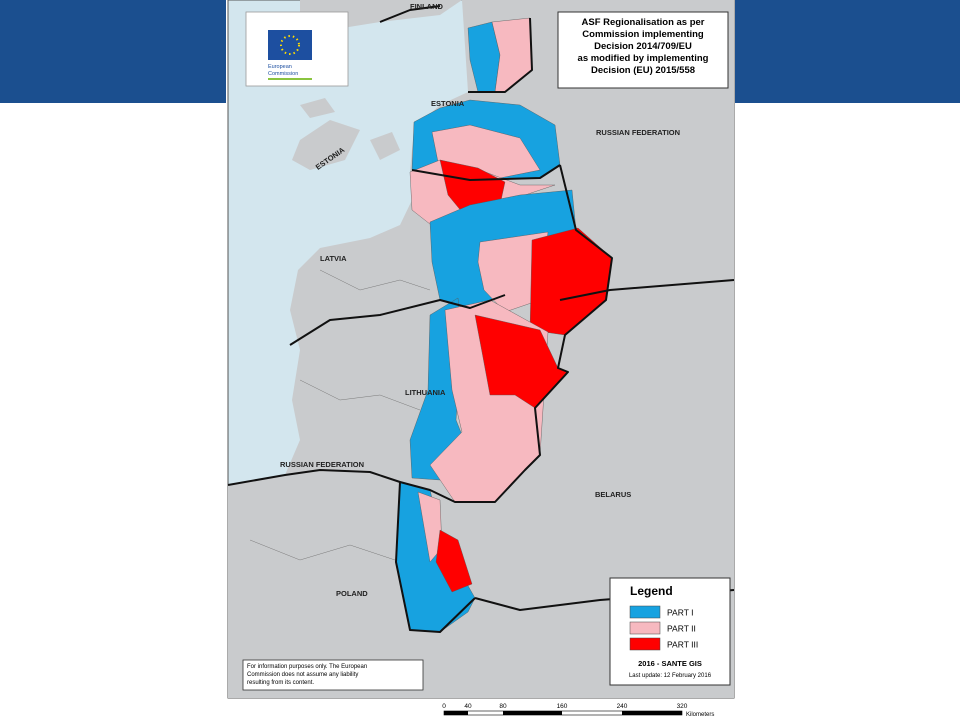 The height and width of the screenshot is (720, 960). I want to click on legend-label: PART II, so click(681, 629).